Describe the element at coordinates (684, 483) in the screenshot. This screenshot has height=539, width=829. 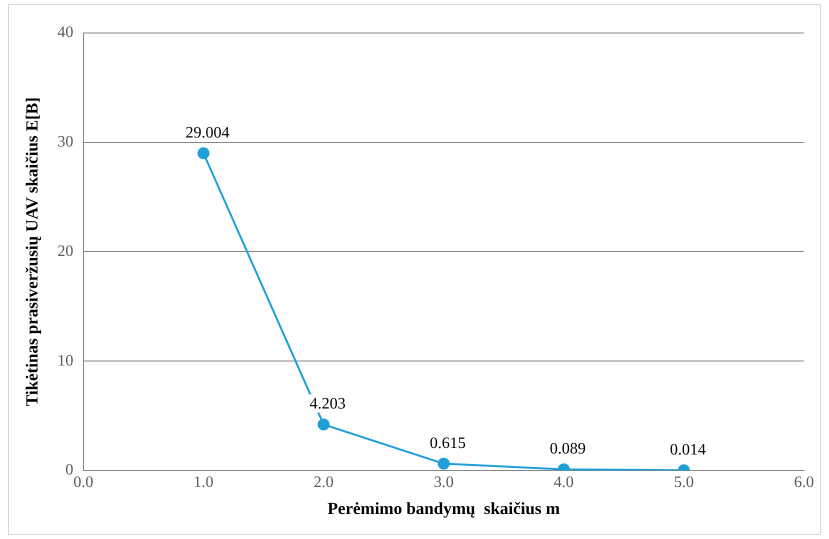
I see `x-tick-label: 5.0` at that location.